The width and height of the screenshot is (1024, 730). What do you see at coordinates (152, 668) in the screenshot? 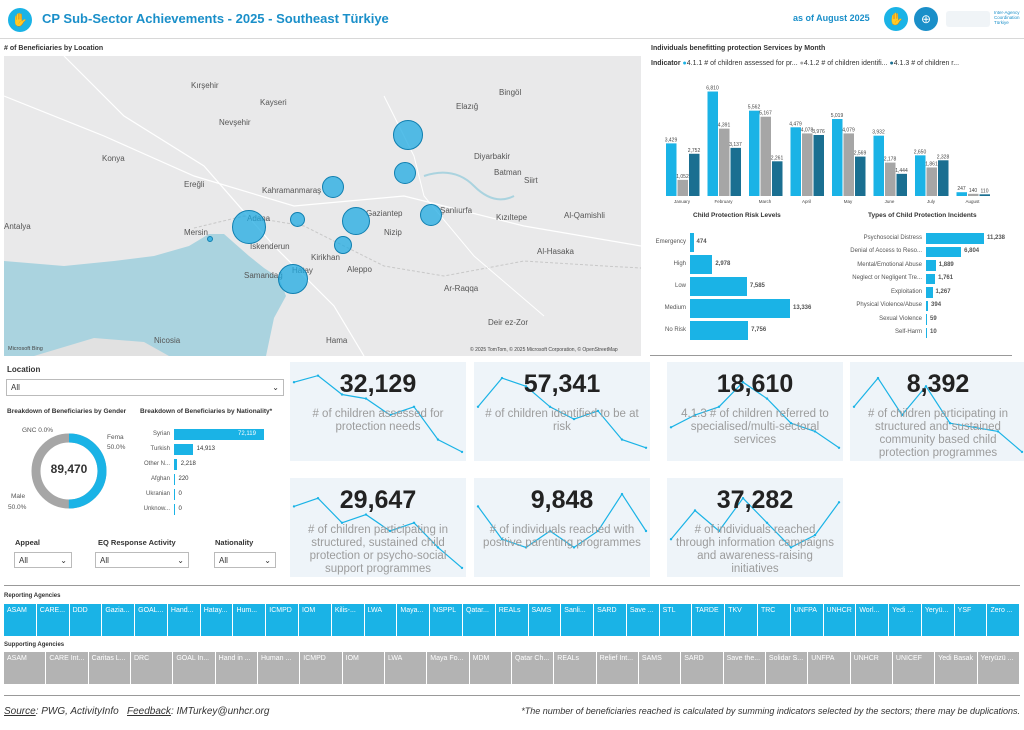
I see `agency-tile: DRC` at bounding box center [152, 668].